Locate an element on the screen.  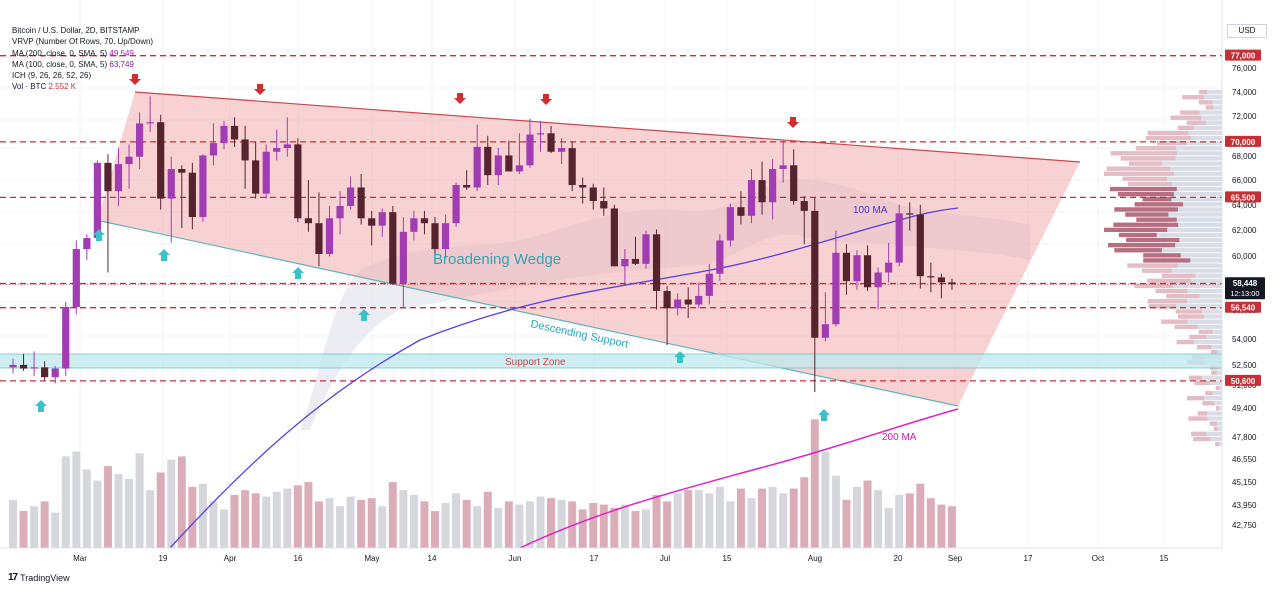
y-axis-tick: 76,000 is located at coordinates (1244, 68).